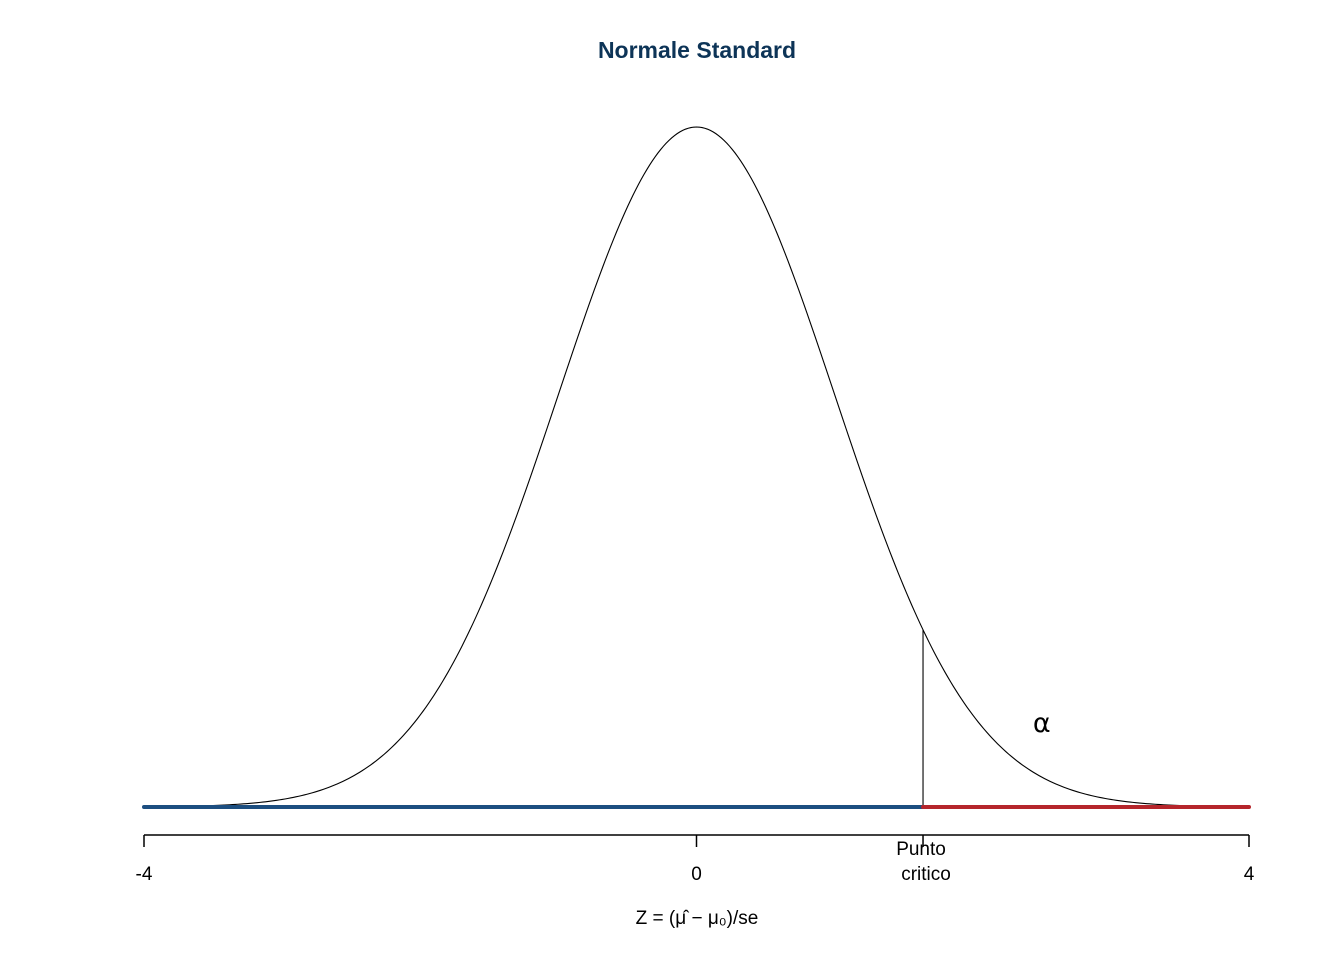 Image resolution: width=1344 pixels, height=960 pixels. What do you see at coordinates (926, 874) in the screenshot?
I see `critical-point-label-line2: critico` at bounding box center [926, 874].